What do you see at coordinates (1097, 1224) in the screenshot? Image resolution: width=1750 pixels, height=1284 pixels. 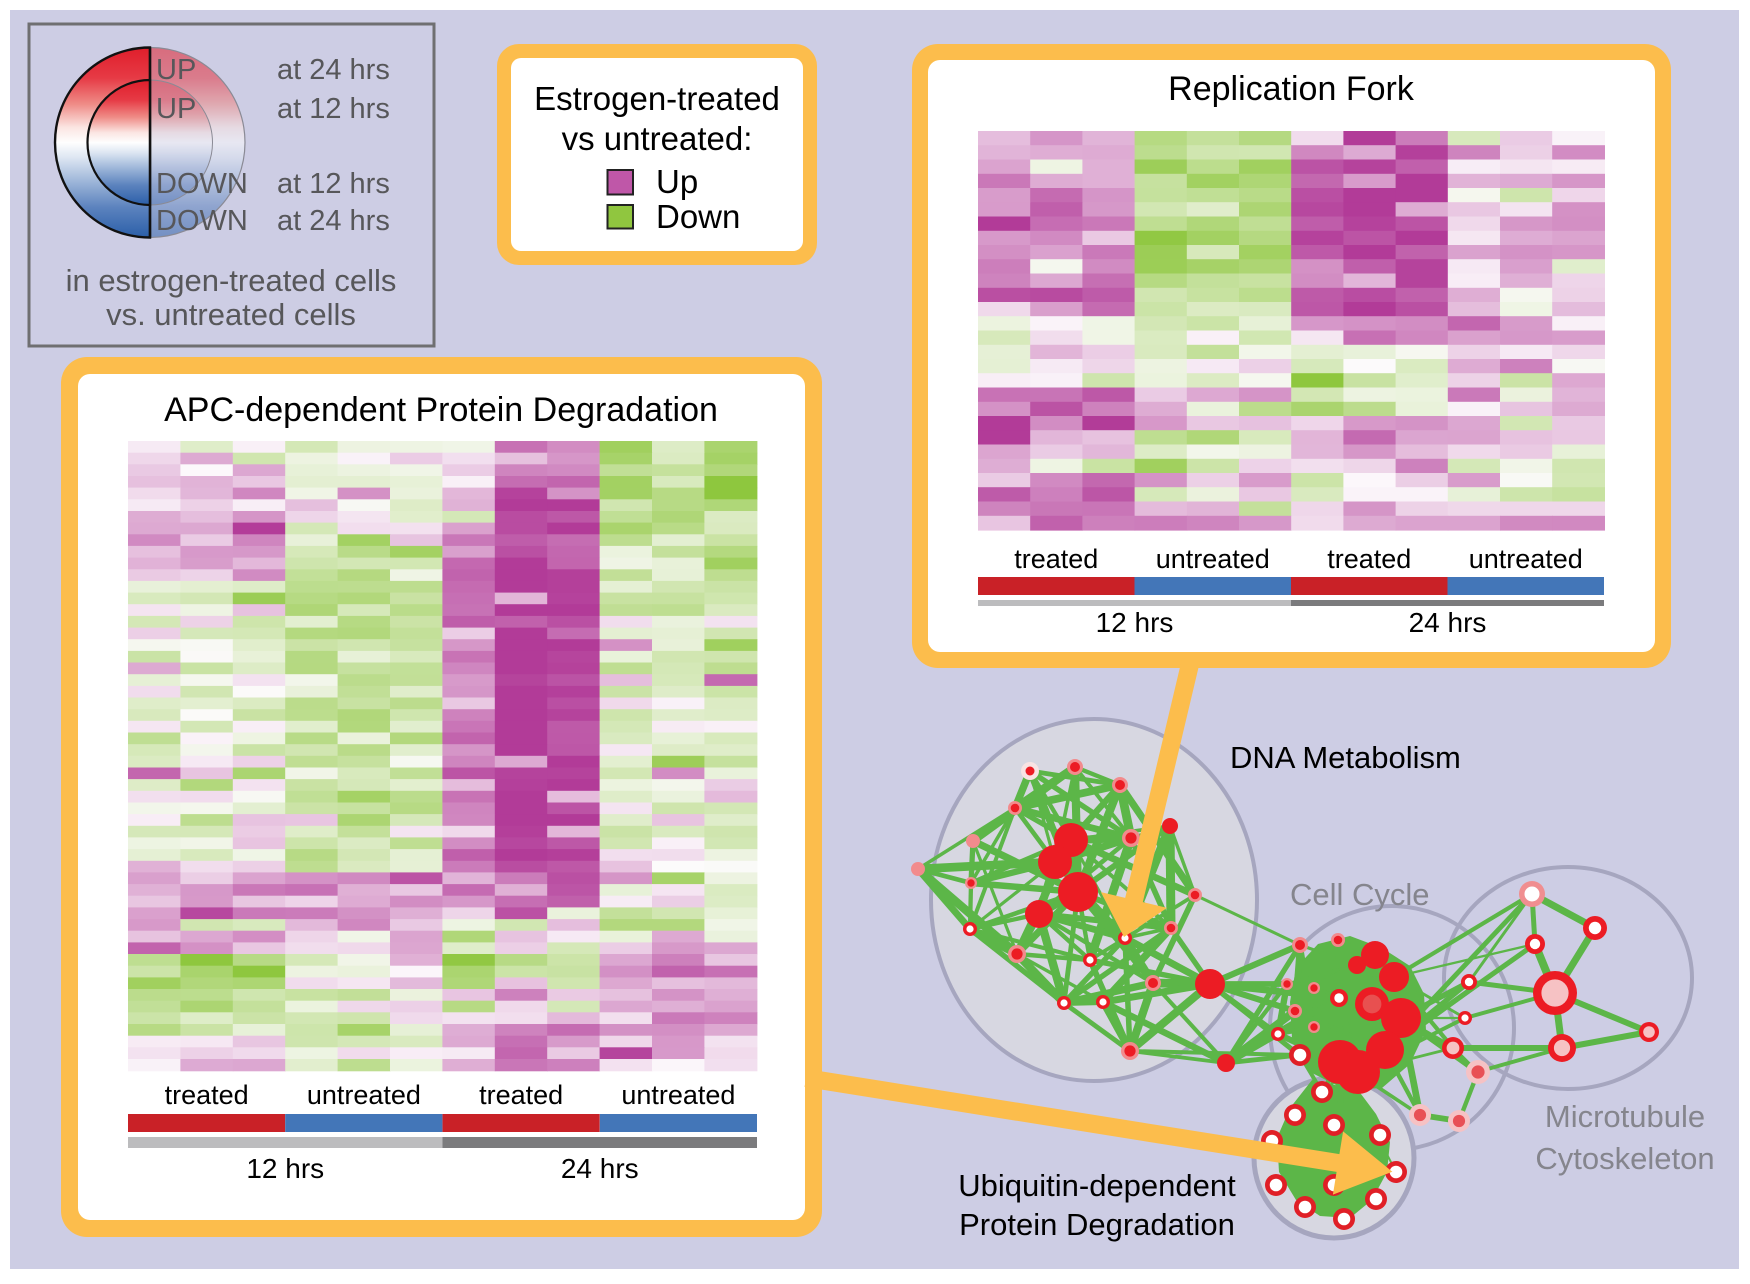 I see `svg-text: Protein Degradation` at bounding box center [1097, 1224].